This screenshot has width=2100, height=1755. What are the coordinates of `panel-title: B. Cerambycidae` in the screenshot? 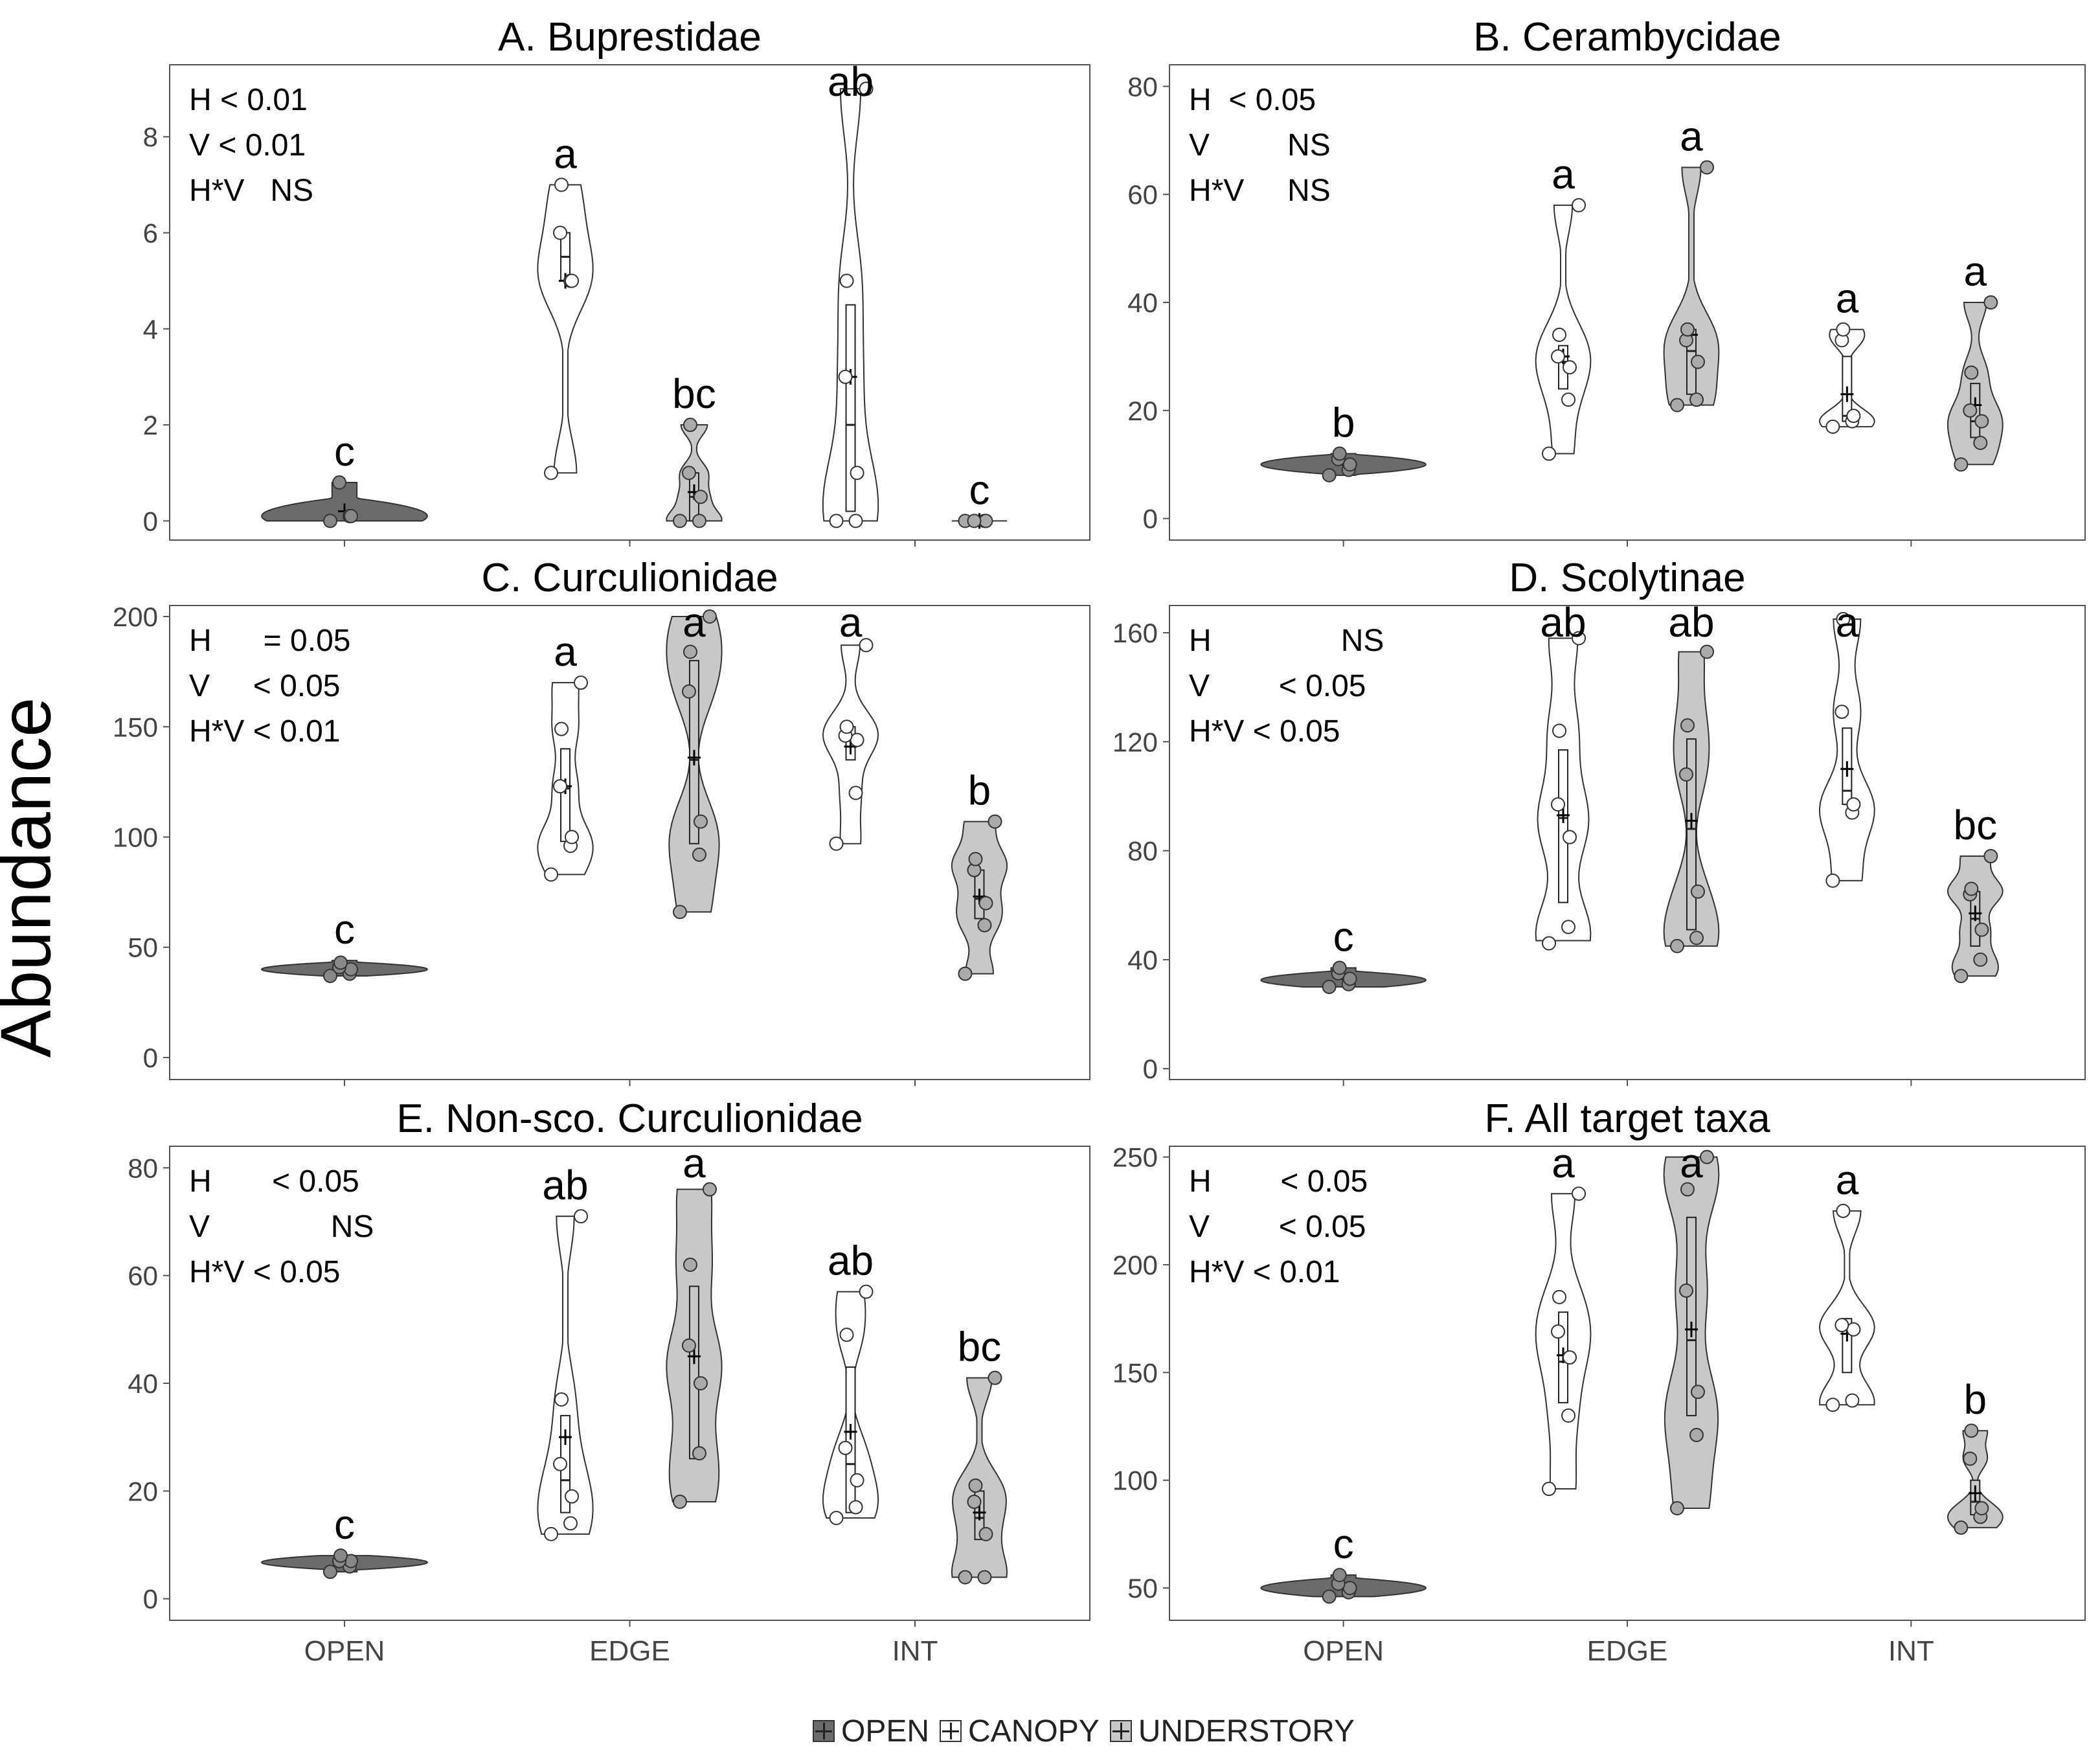 It's located at (1627, 37).